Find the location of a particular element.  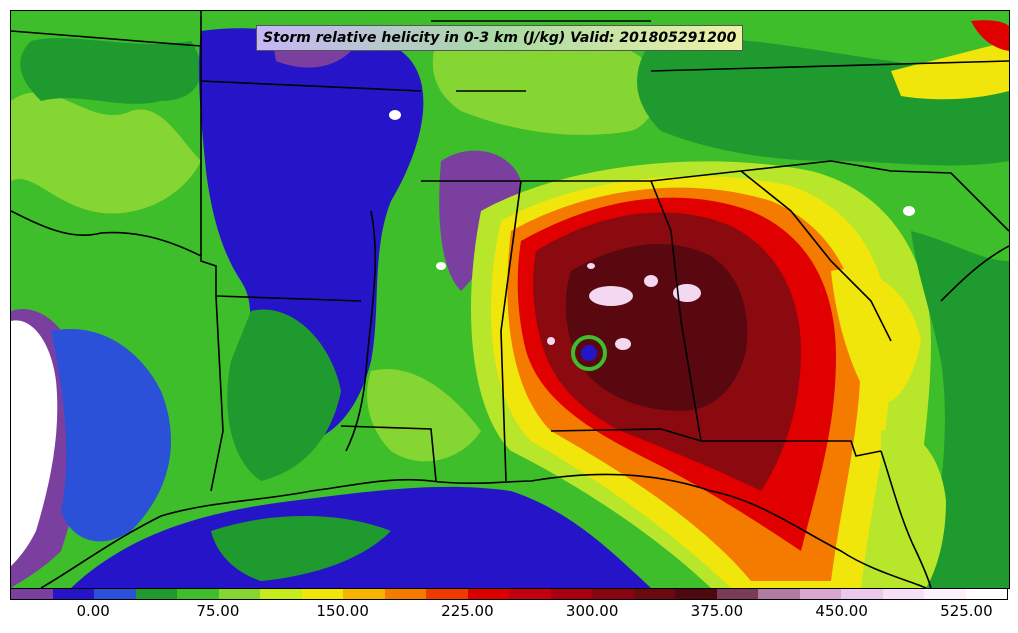

field-west-white is located at coordinates (34, 443).